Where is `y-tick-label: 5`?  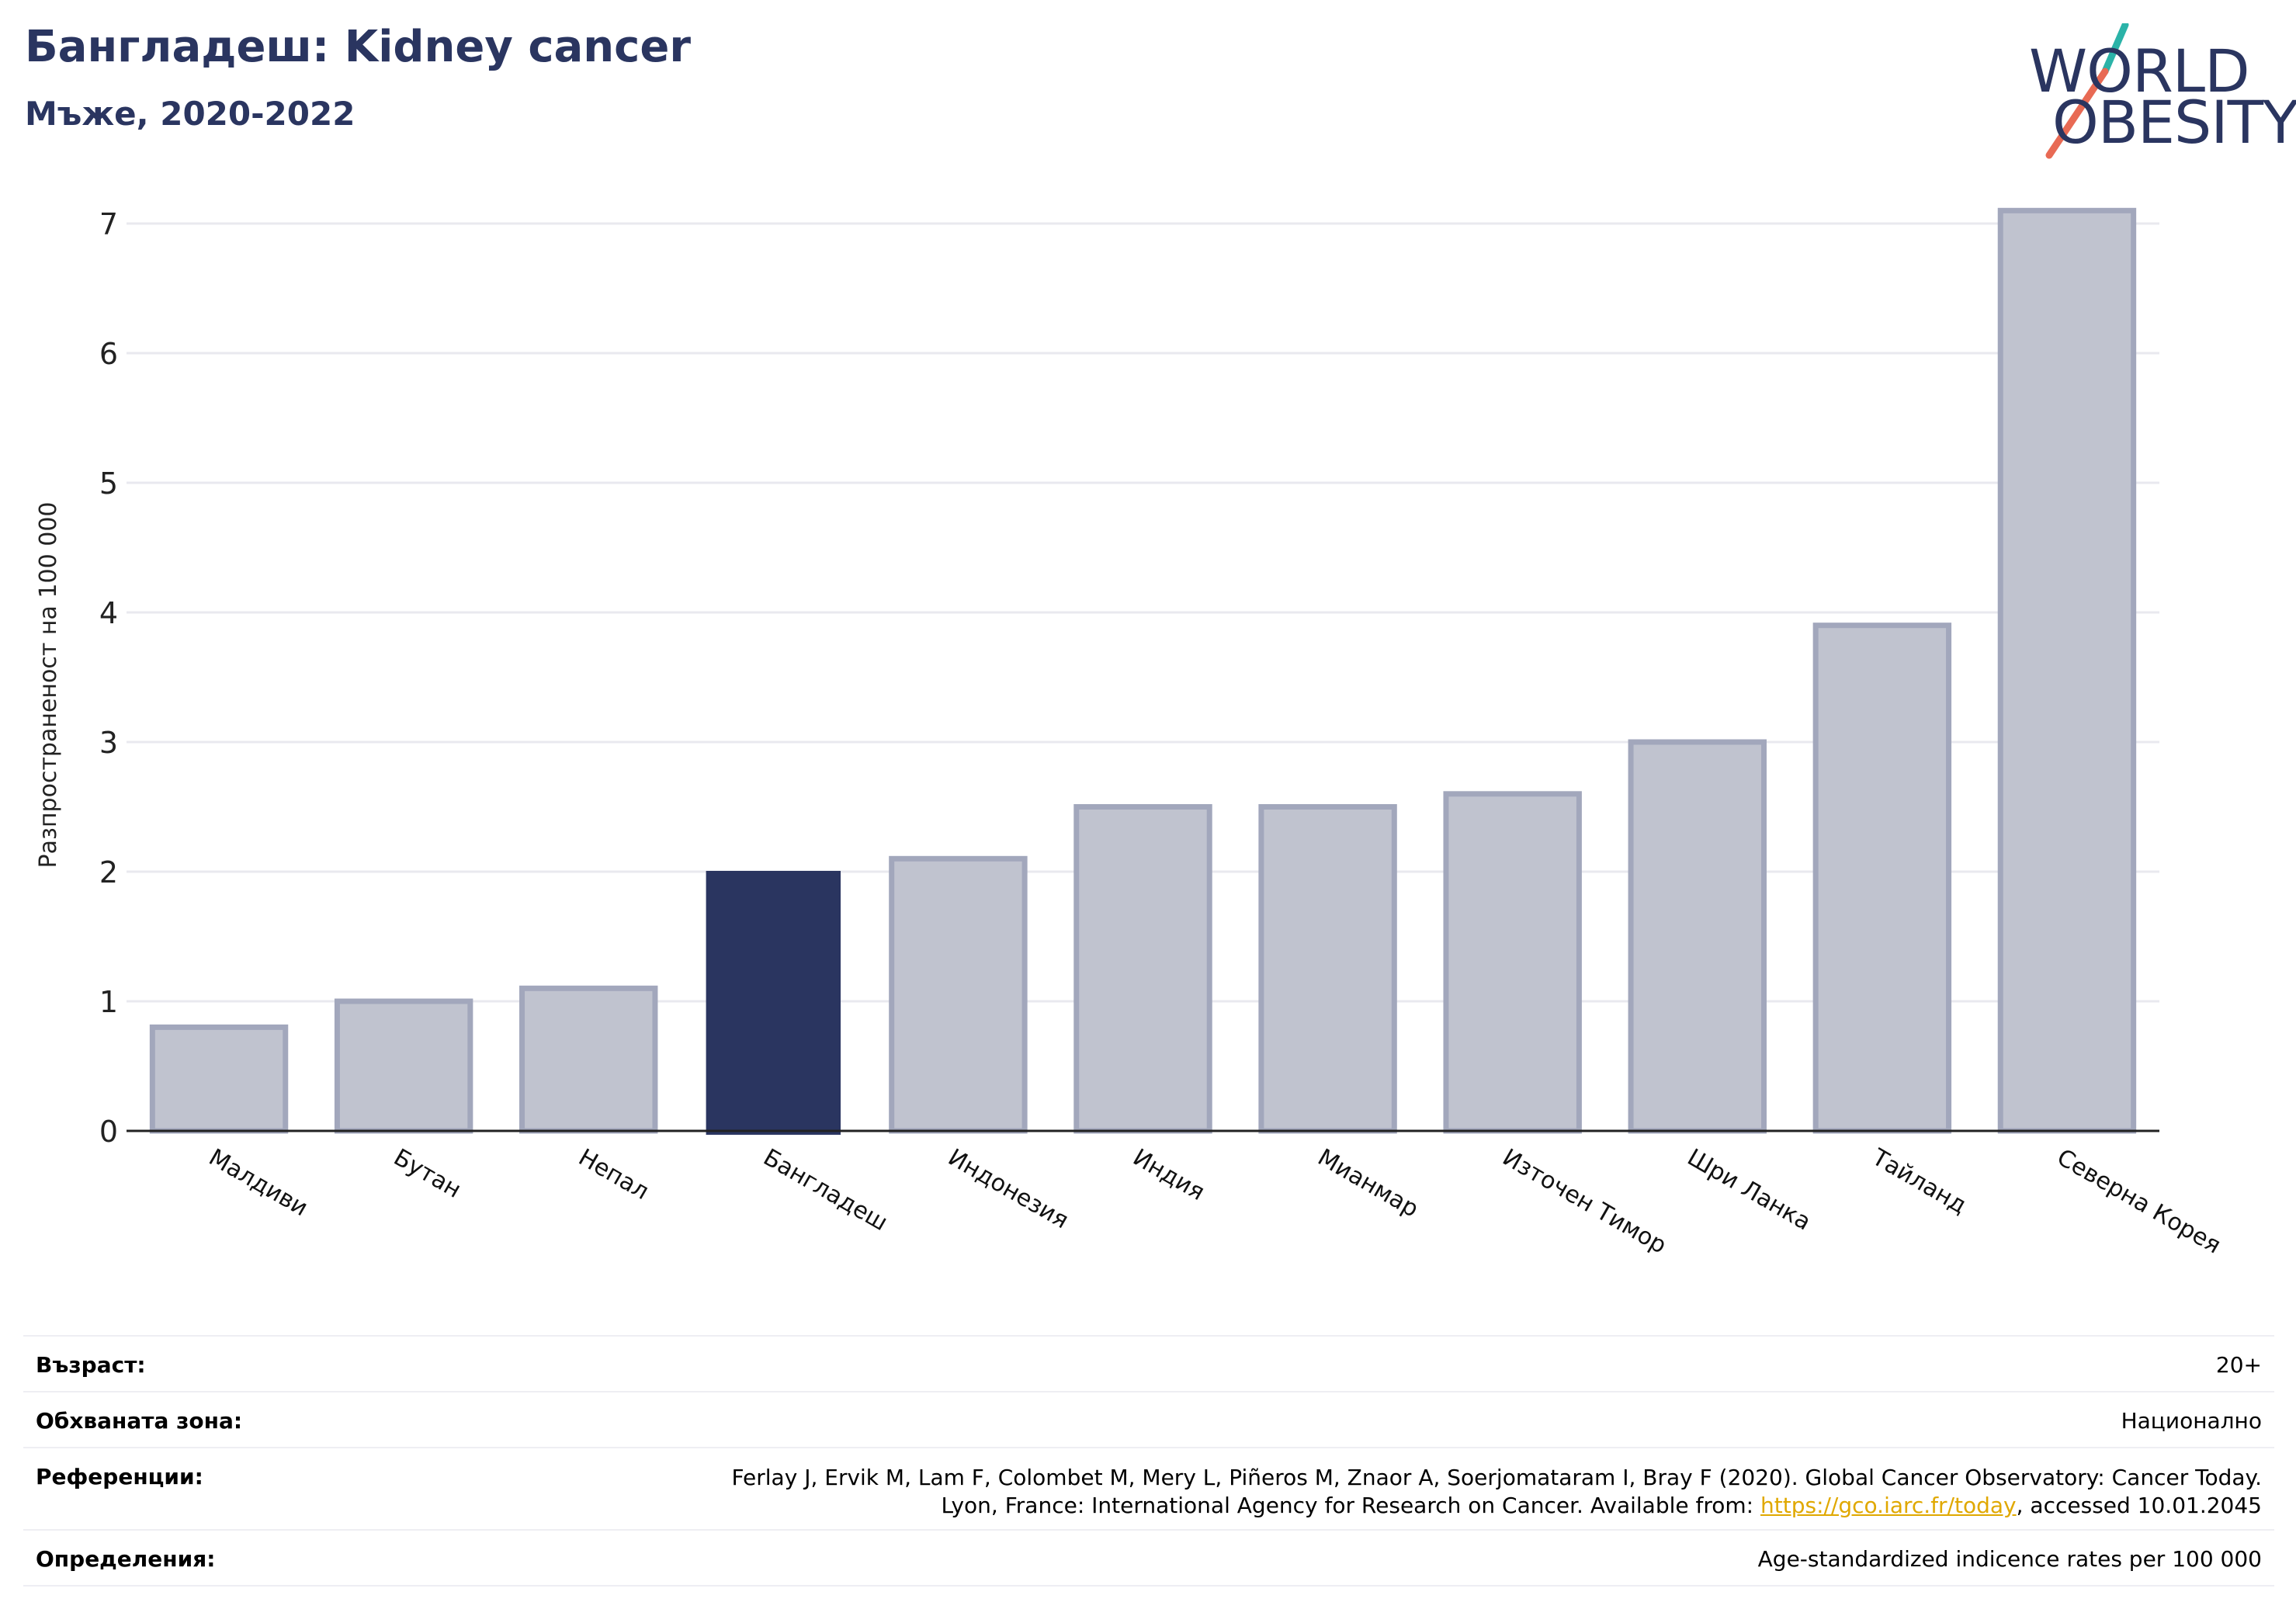
y-tick-label: 5 is located at coordinates (108, 483).